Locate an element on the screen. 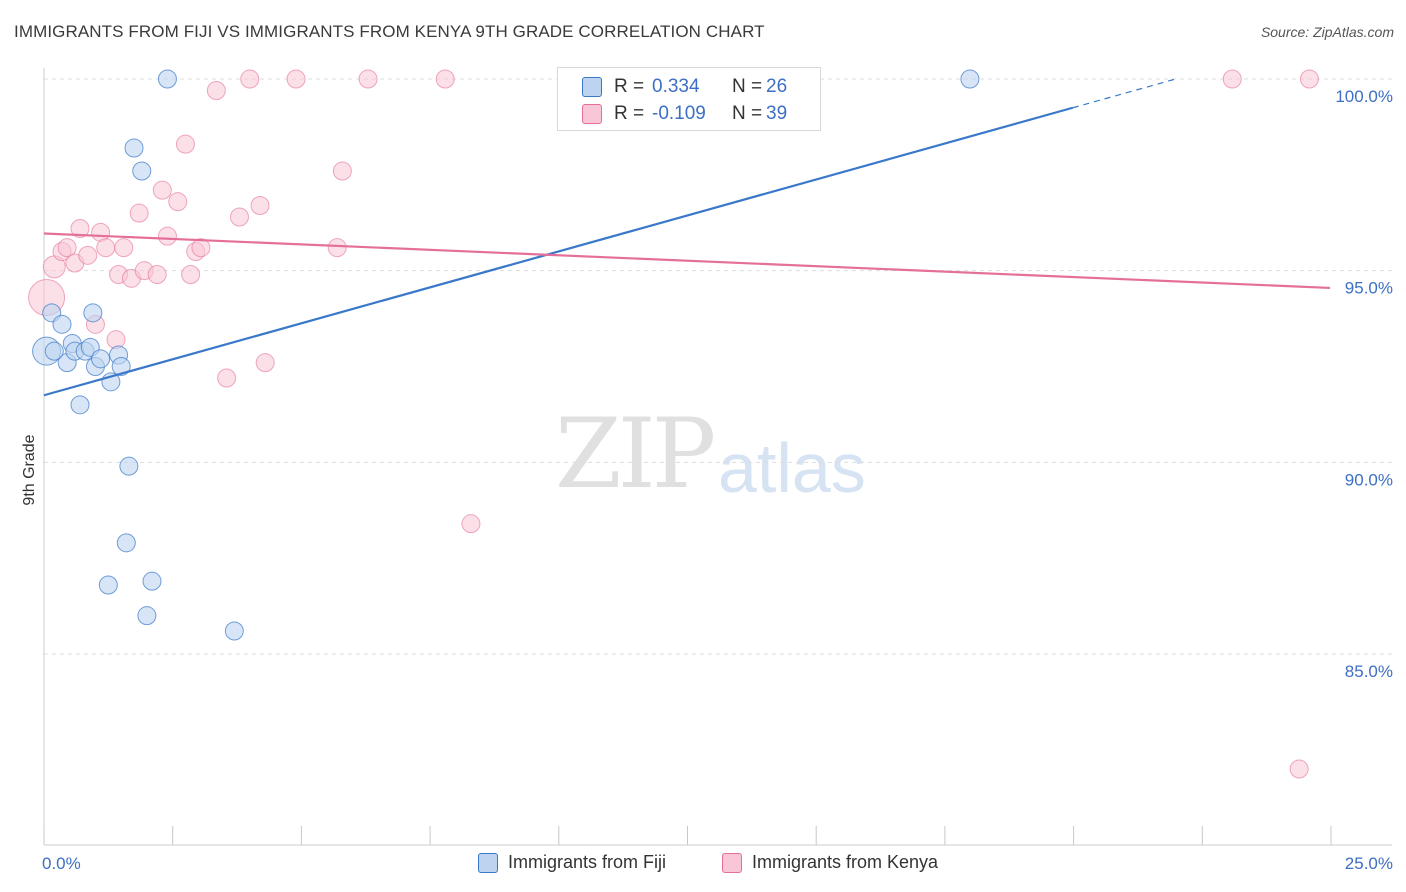  watermark-atlas: atlas is located at coordinates (792, 468).